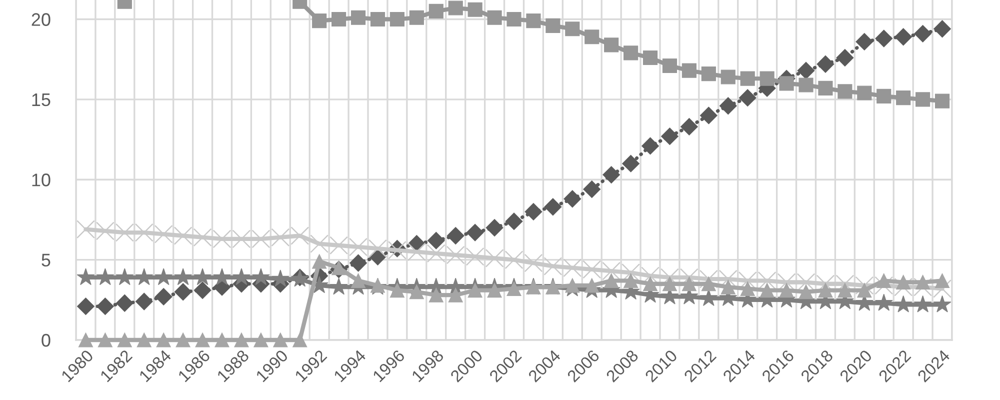  Describe the element at coordinates (46, 260) in the screenshot. I see `y-tick-label: 5` at that location.